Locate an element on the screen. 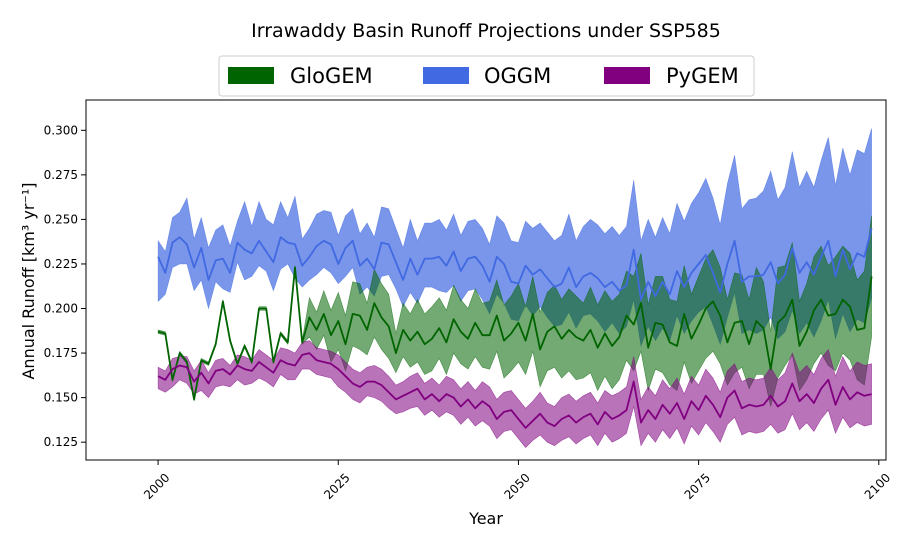 This screenshot has width=900, height=540. line-oggm is located at coordinates (515, 264).